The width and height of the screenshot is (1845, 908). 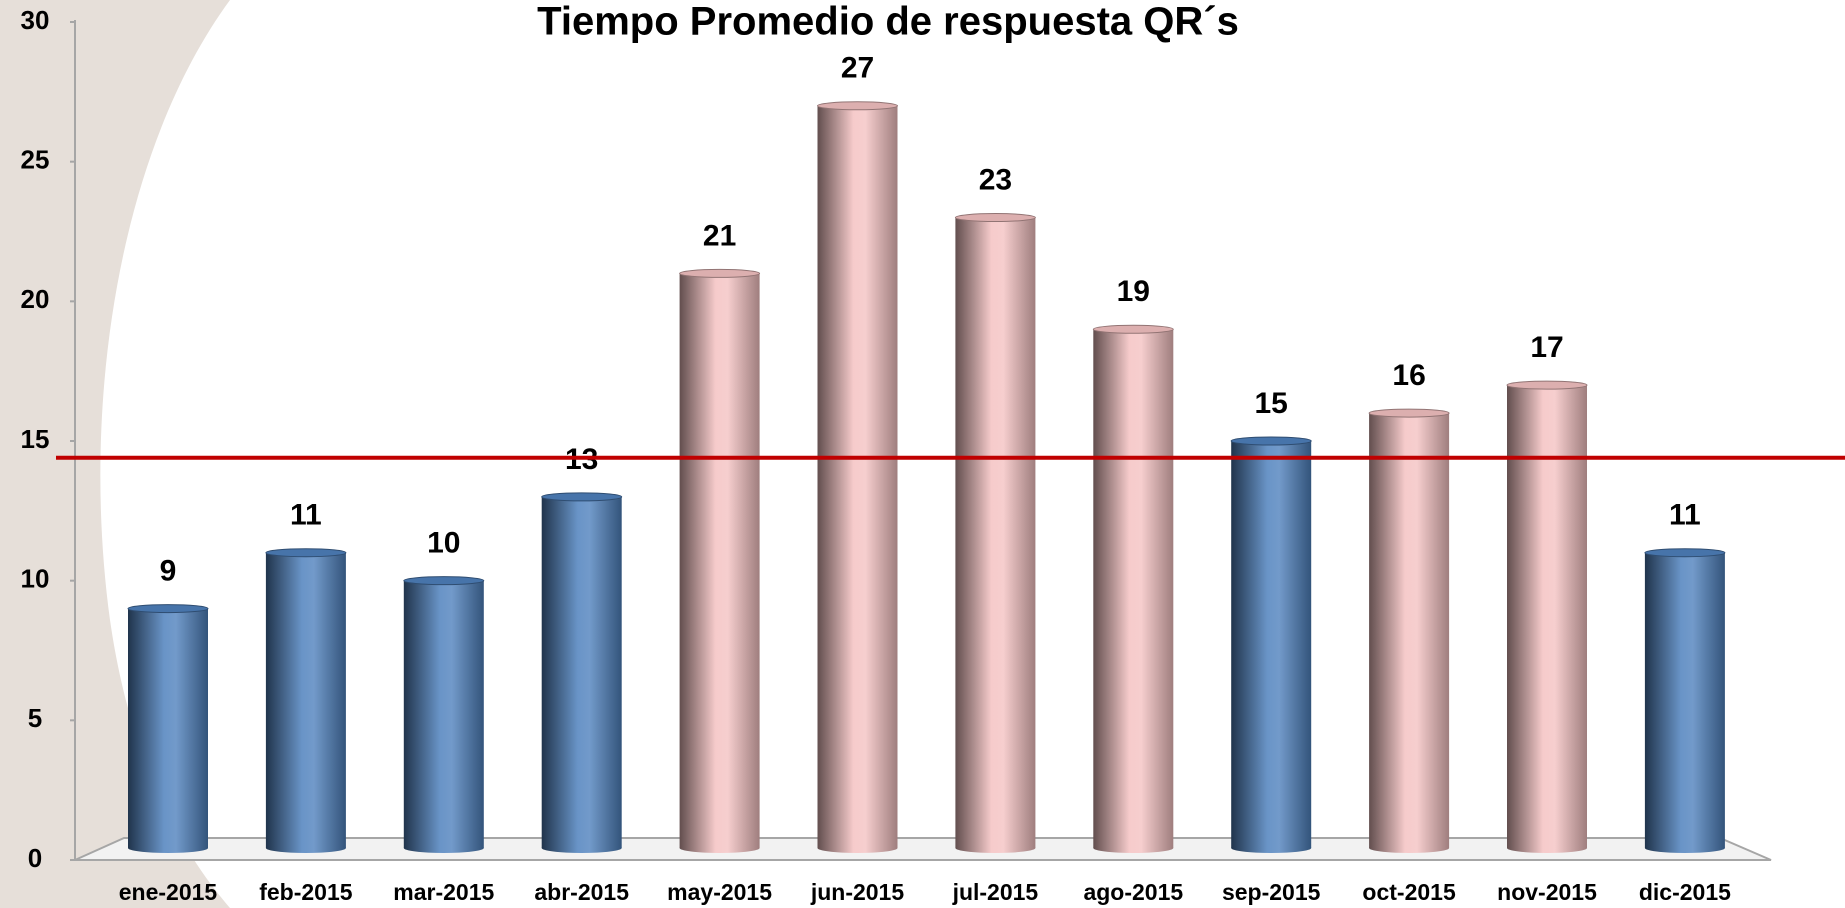 I want to click on x-tick-label: mar-2015, so click(x=443, y=892).